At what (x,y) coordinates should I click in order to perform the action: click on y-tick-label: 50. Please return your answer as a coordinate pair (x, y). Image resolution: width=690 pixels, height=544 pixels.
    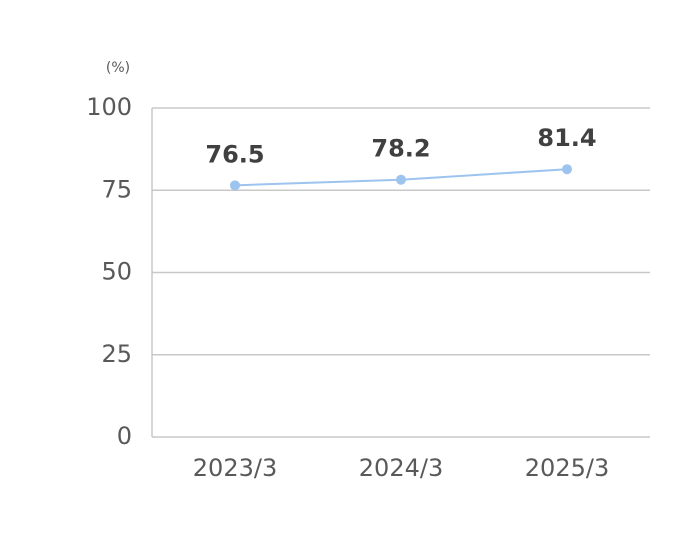
    Looking at the image, I should click on (116, 272).